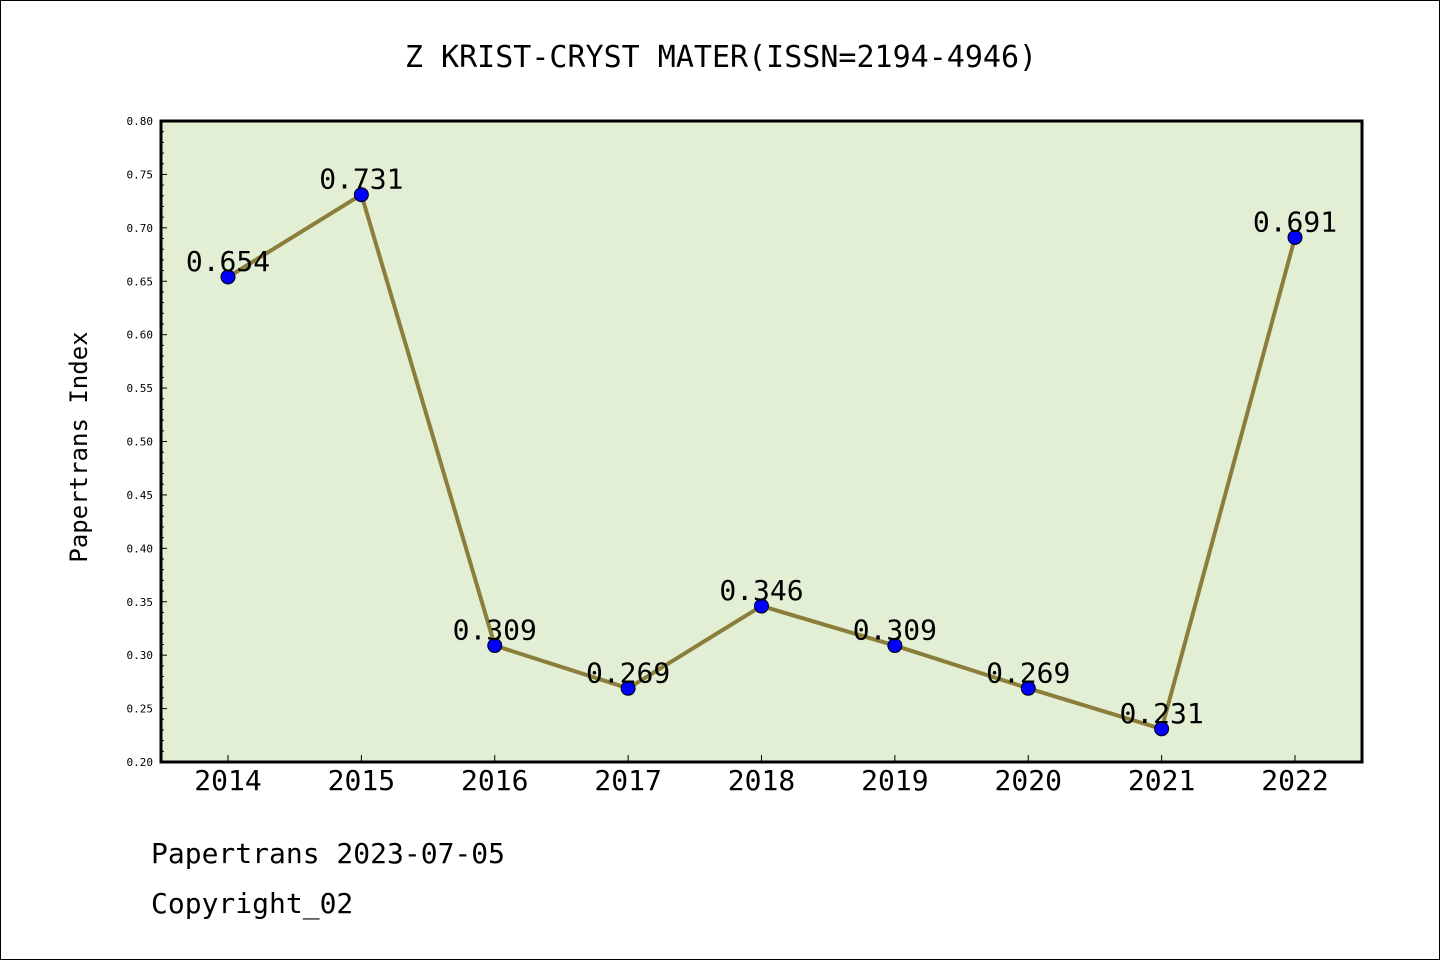 The width and height of the screenshot is (1440, 966). Describe the element at coordinates (228, 261) in the screenshot. I see `data-label: 0.654` at that location.